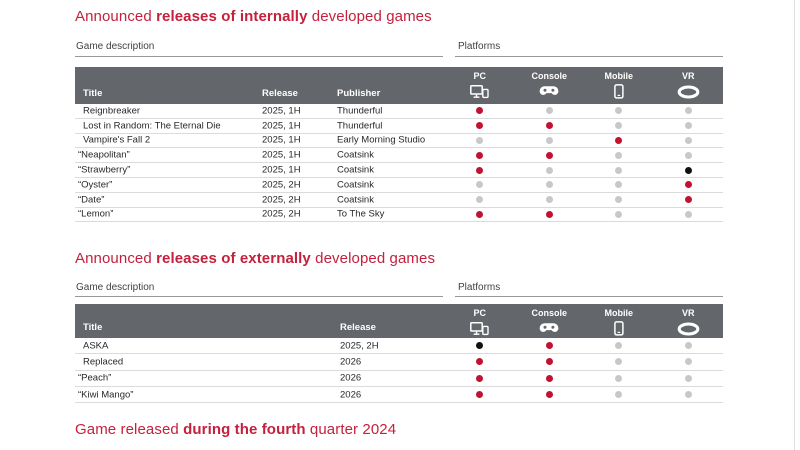 Image resolution: width=800 pixels, height=450 pixels. I want to click on platform-label: PC, so click(479, 76).